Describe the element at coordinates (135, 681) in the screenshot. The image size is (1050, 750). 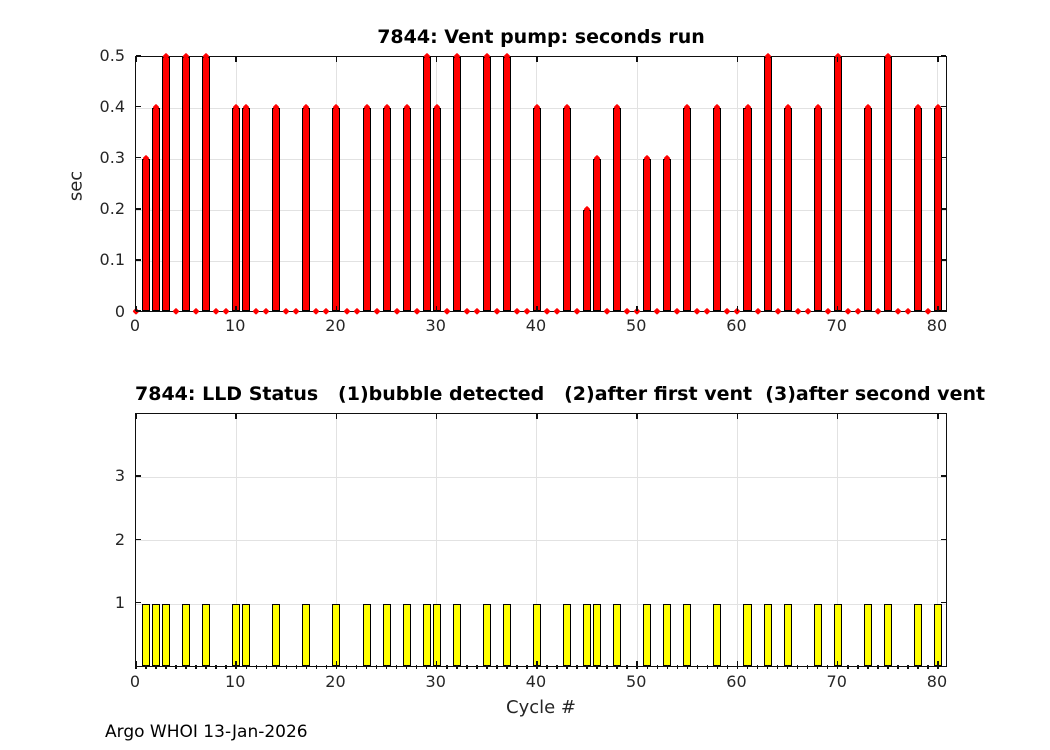
I see `x-tick-label-0: 0` at that location.